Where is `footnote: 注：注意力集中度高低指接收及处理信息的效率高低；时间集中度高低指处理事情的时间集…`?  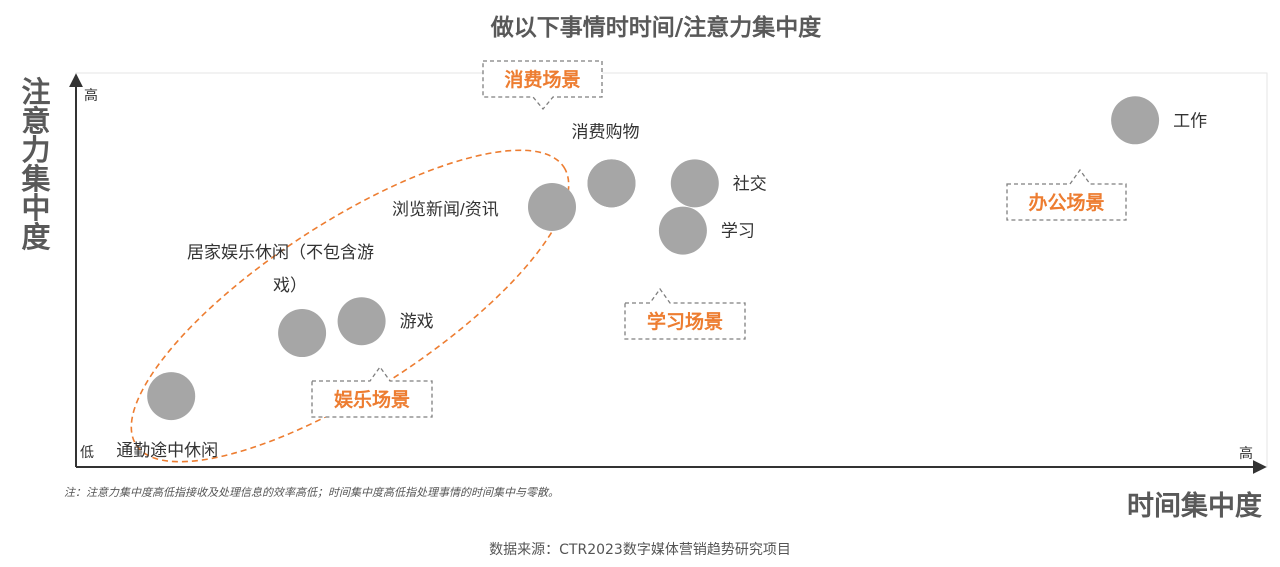 footnote: 注：注意力集中度高低指接收及处理信息的效率高低；时间集中度高低指处理事情的时间集… is located at coordinates (311, 492).